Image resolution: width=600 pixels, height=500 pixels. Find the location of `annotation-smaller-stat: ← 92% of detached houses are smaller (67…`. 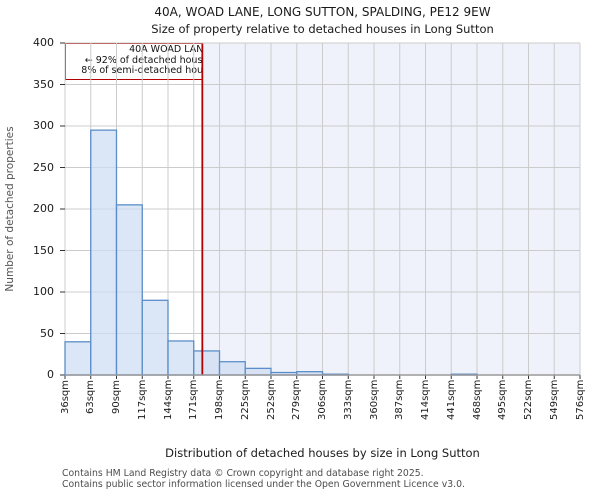

annotation-smaller-stat: ← 92% of detached houses are smaller (67… is located at coordinates (191, 60).